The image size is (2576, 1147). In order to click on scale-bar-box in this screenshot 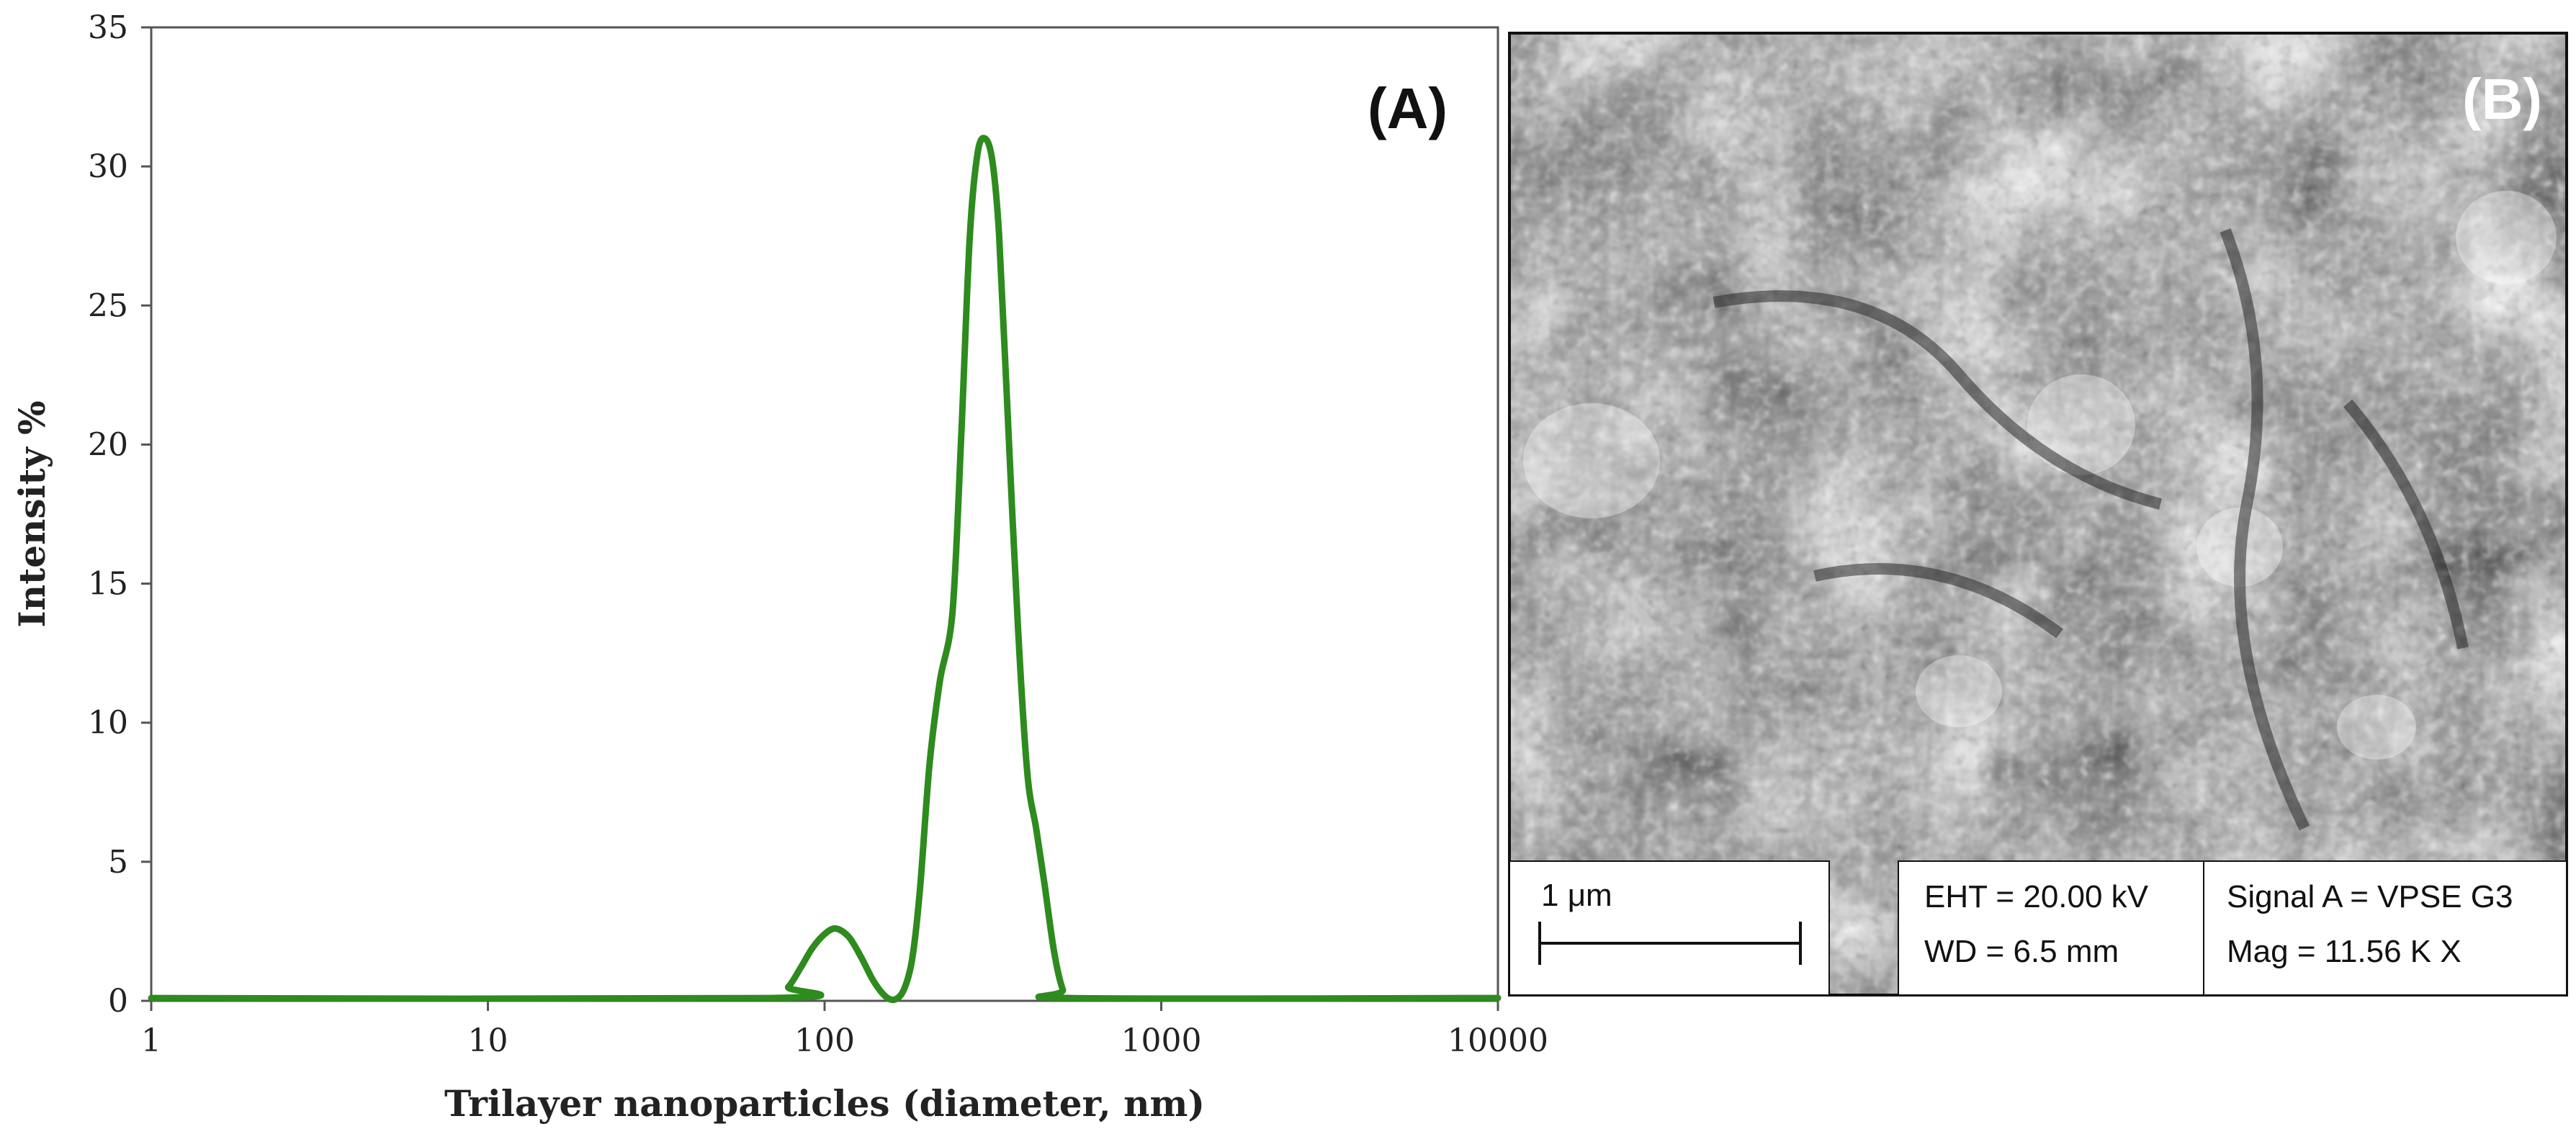, I will do `click(1669, 928)`.